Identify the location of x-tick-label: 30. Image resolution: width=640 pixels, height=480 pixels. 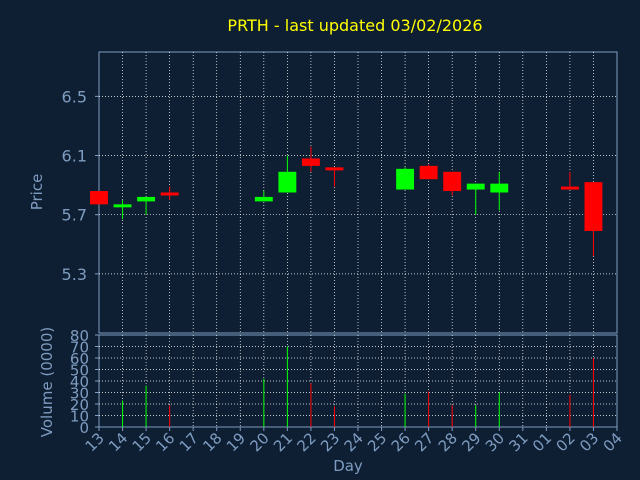
(495, 442).